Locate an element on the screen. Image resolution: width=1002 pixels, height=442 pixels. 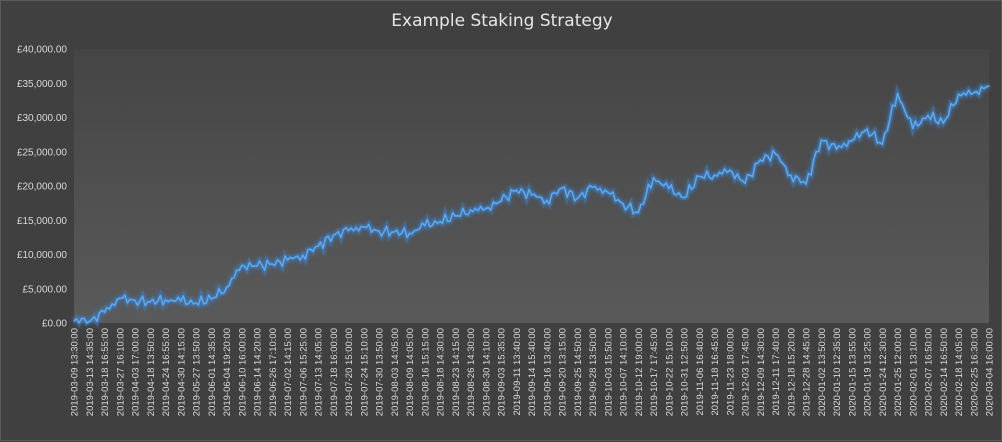
x-tick-label: 2020-02-01 13:10:00 is located at coordinates (913, 372).